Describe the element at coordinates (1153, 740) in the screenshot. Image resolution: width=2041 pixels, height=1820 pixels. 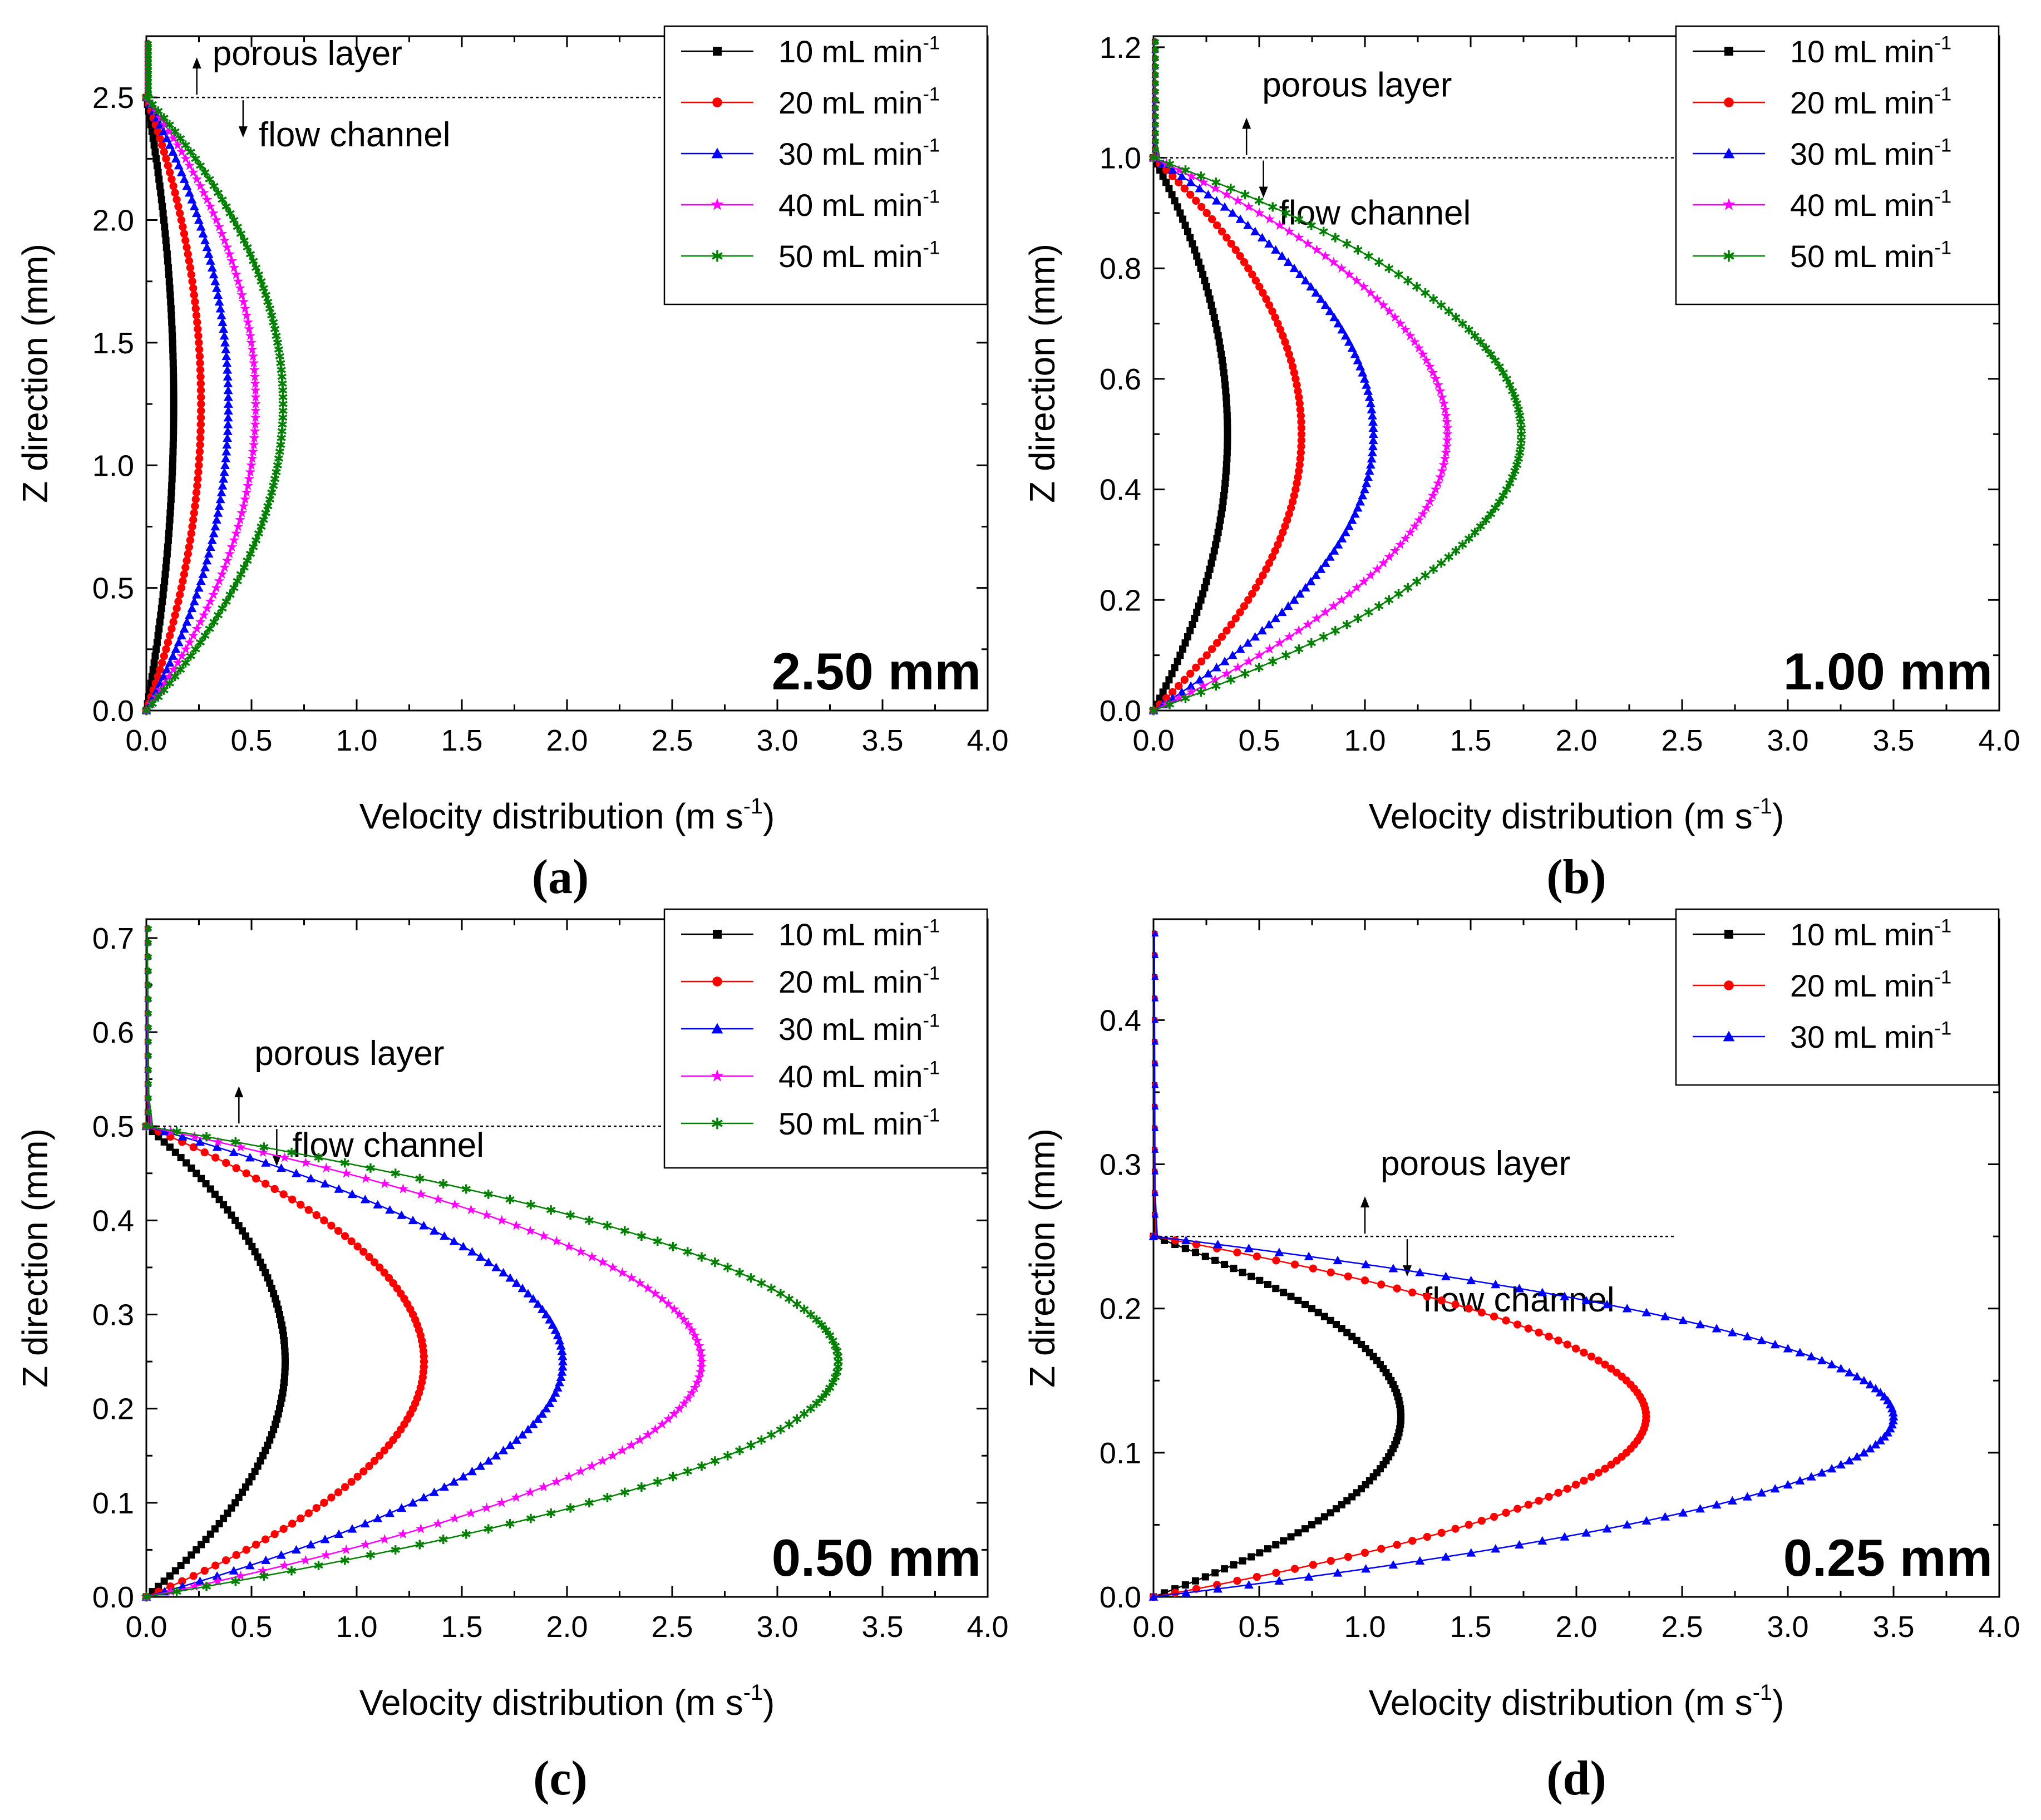
I see `x-tick-label: 0.0` at that location.